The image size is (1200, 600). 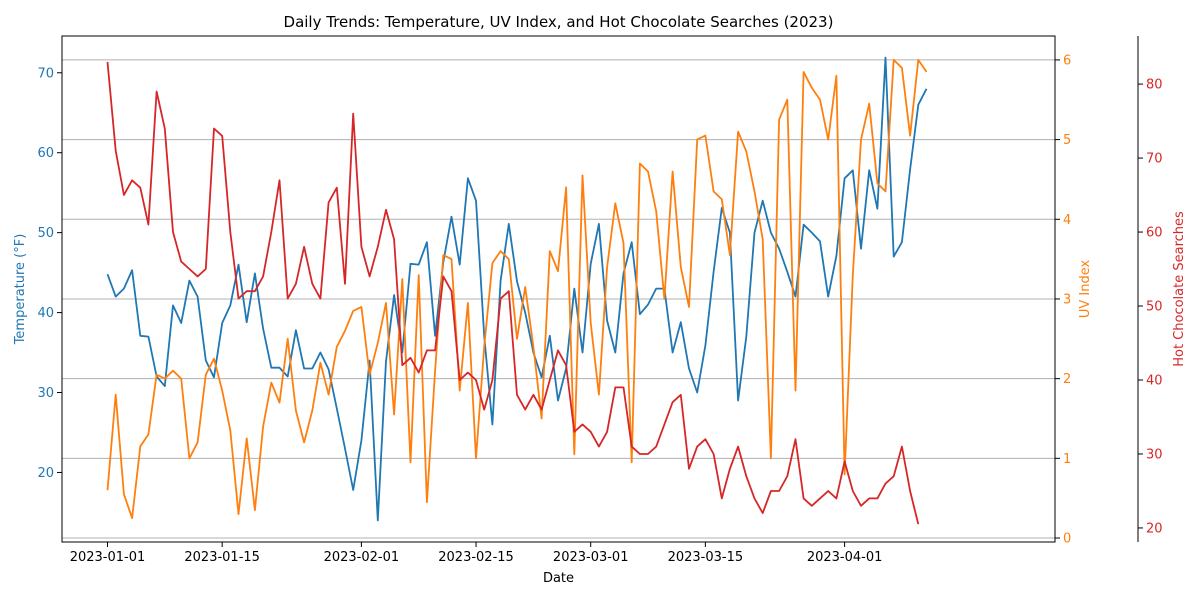 I want to click on temperature-tick-label: 50, so click(x=45, y=233).